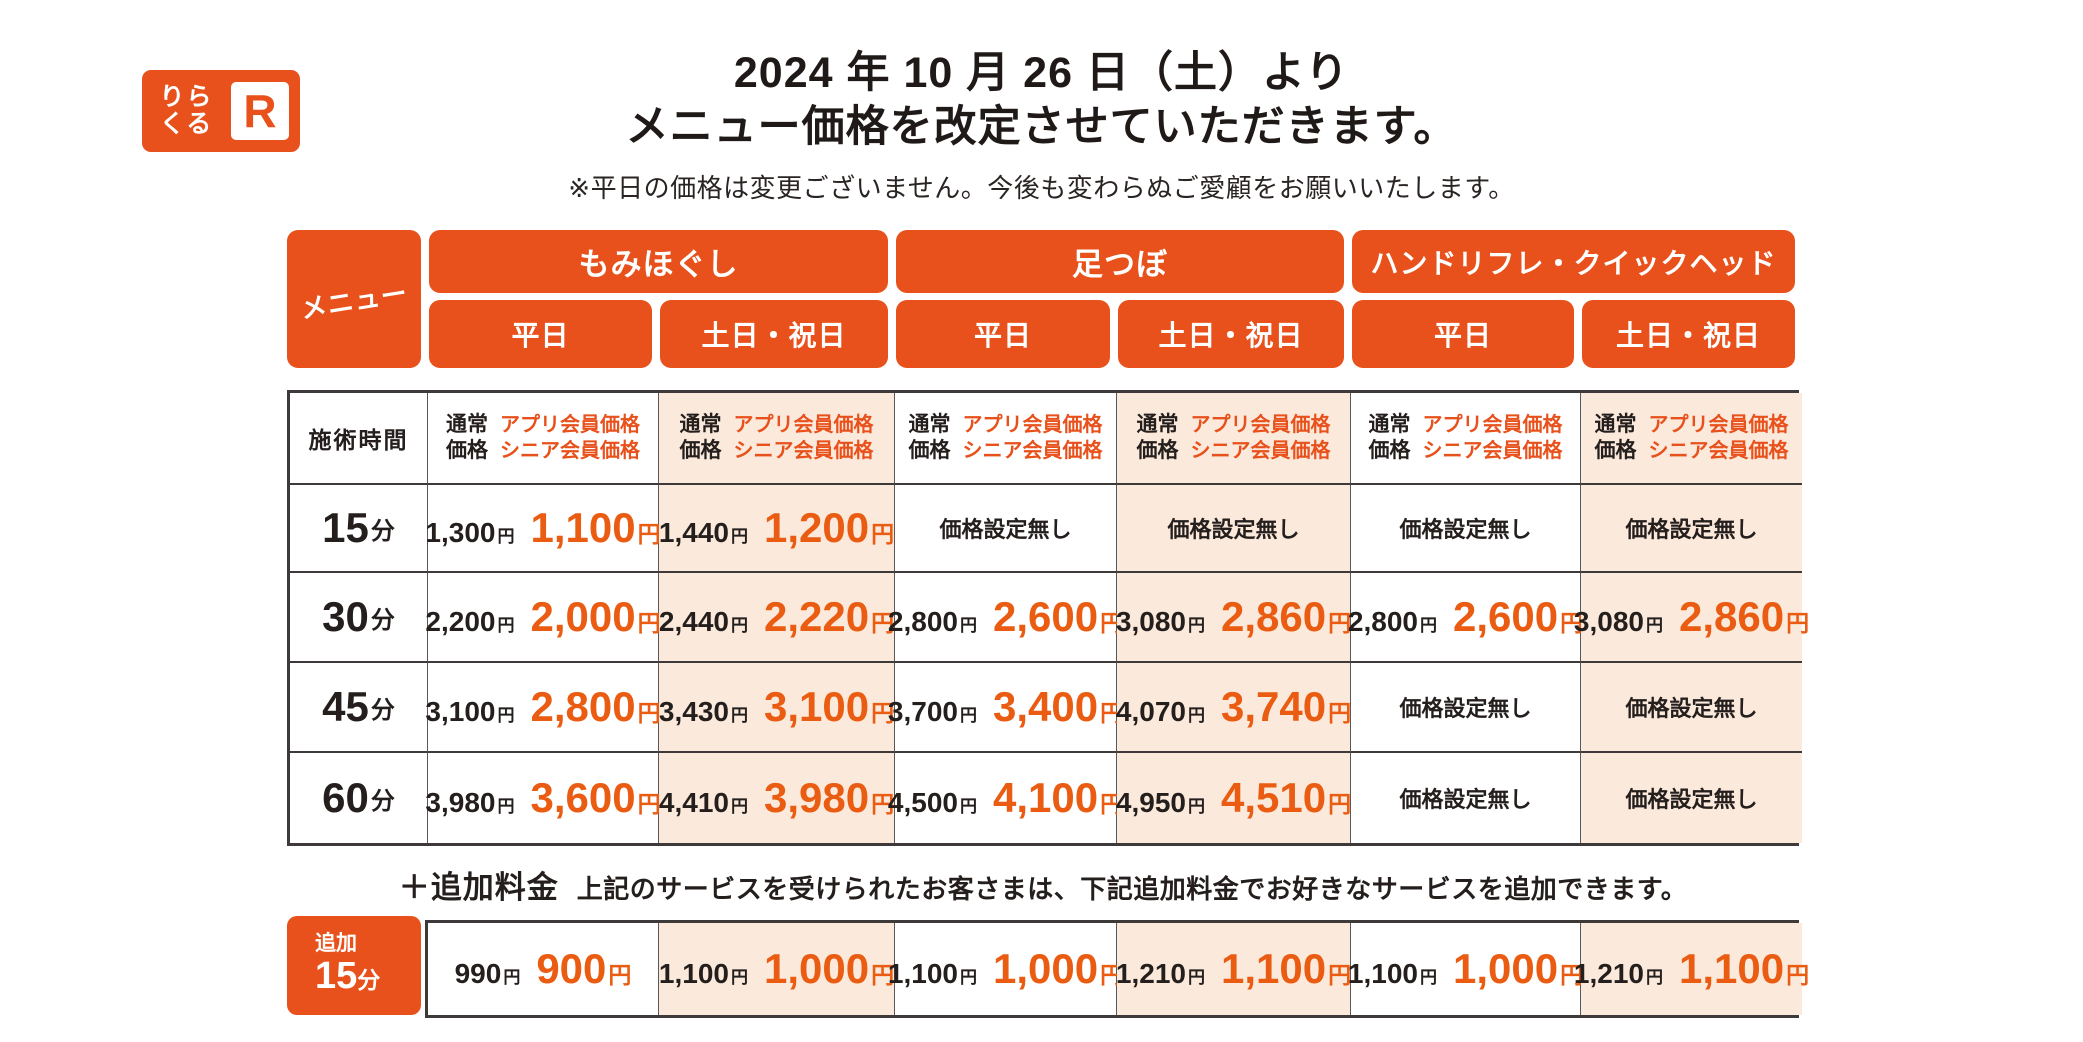  Describe the element at coordinates (186, 97) in the screenshot. I see `logo-kana-line1: りら` at that location.